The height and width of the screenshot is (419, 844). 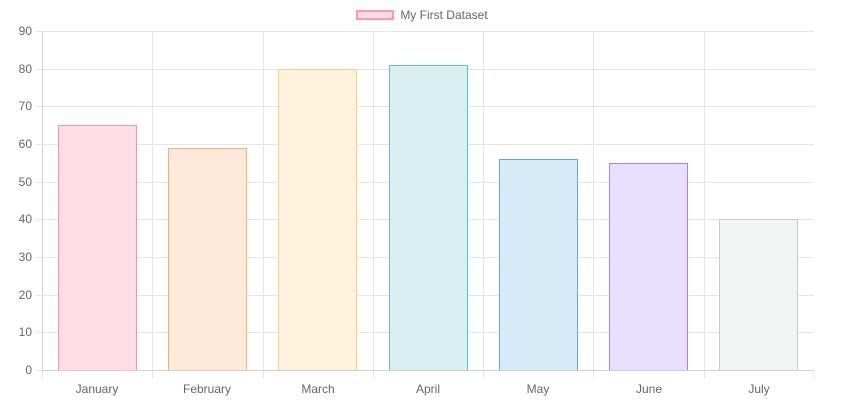 I want to click on gridline-horizontal, so click(x=428, y=31).